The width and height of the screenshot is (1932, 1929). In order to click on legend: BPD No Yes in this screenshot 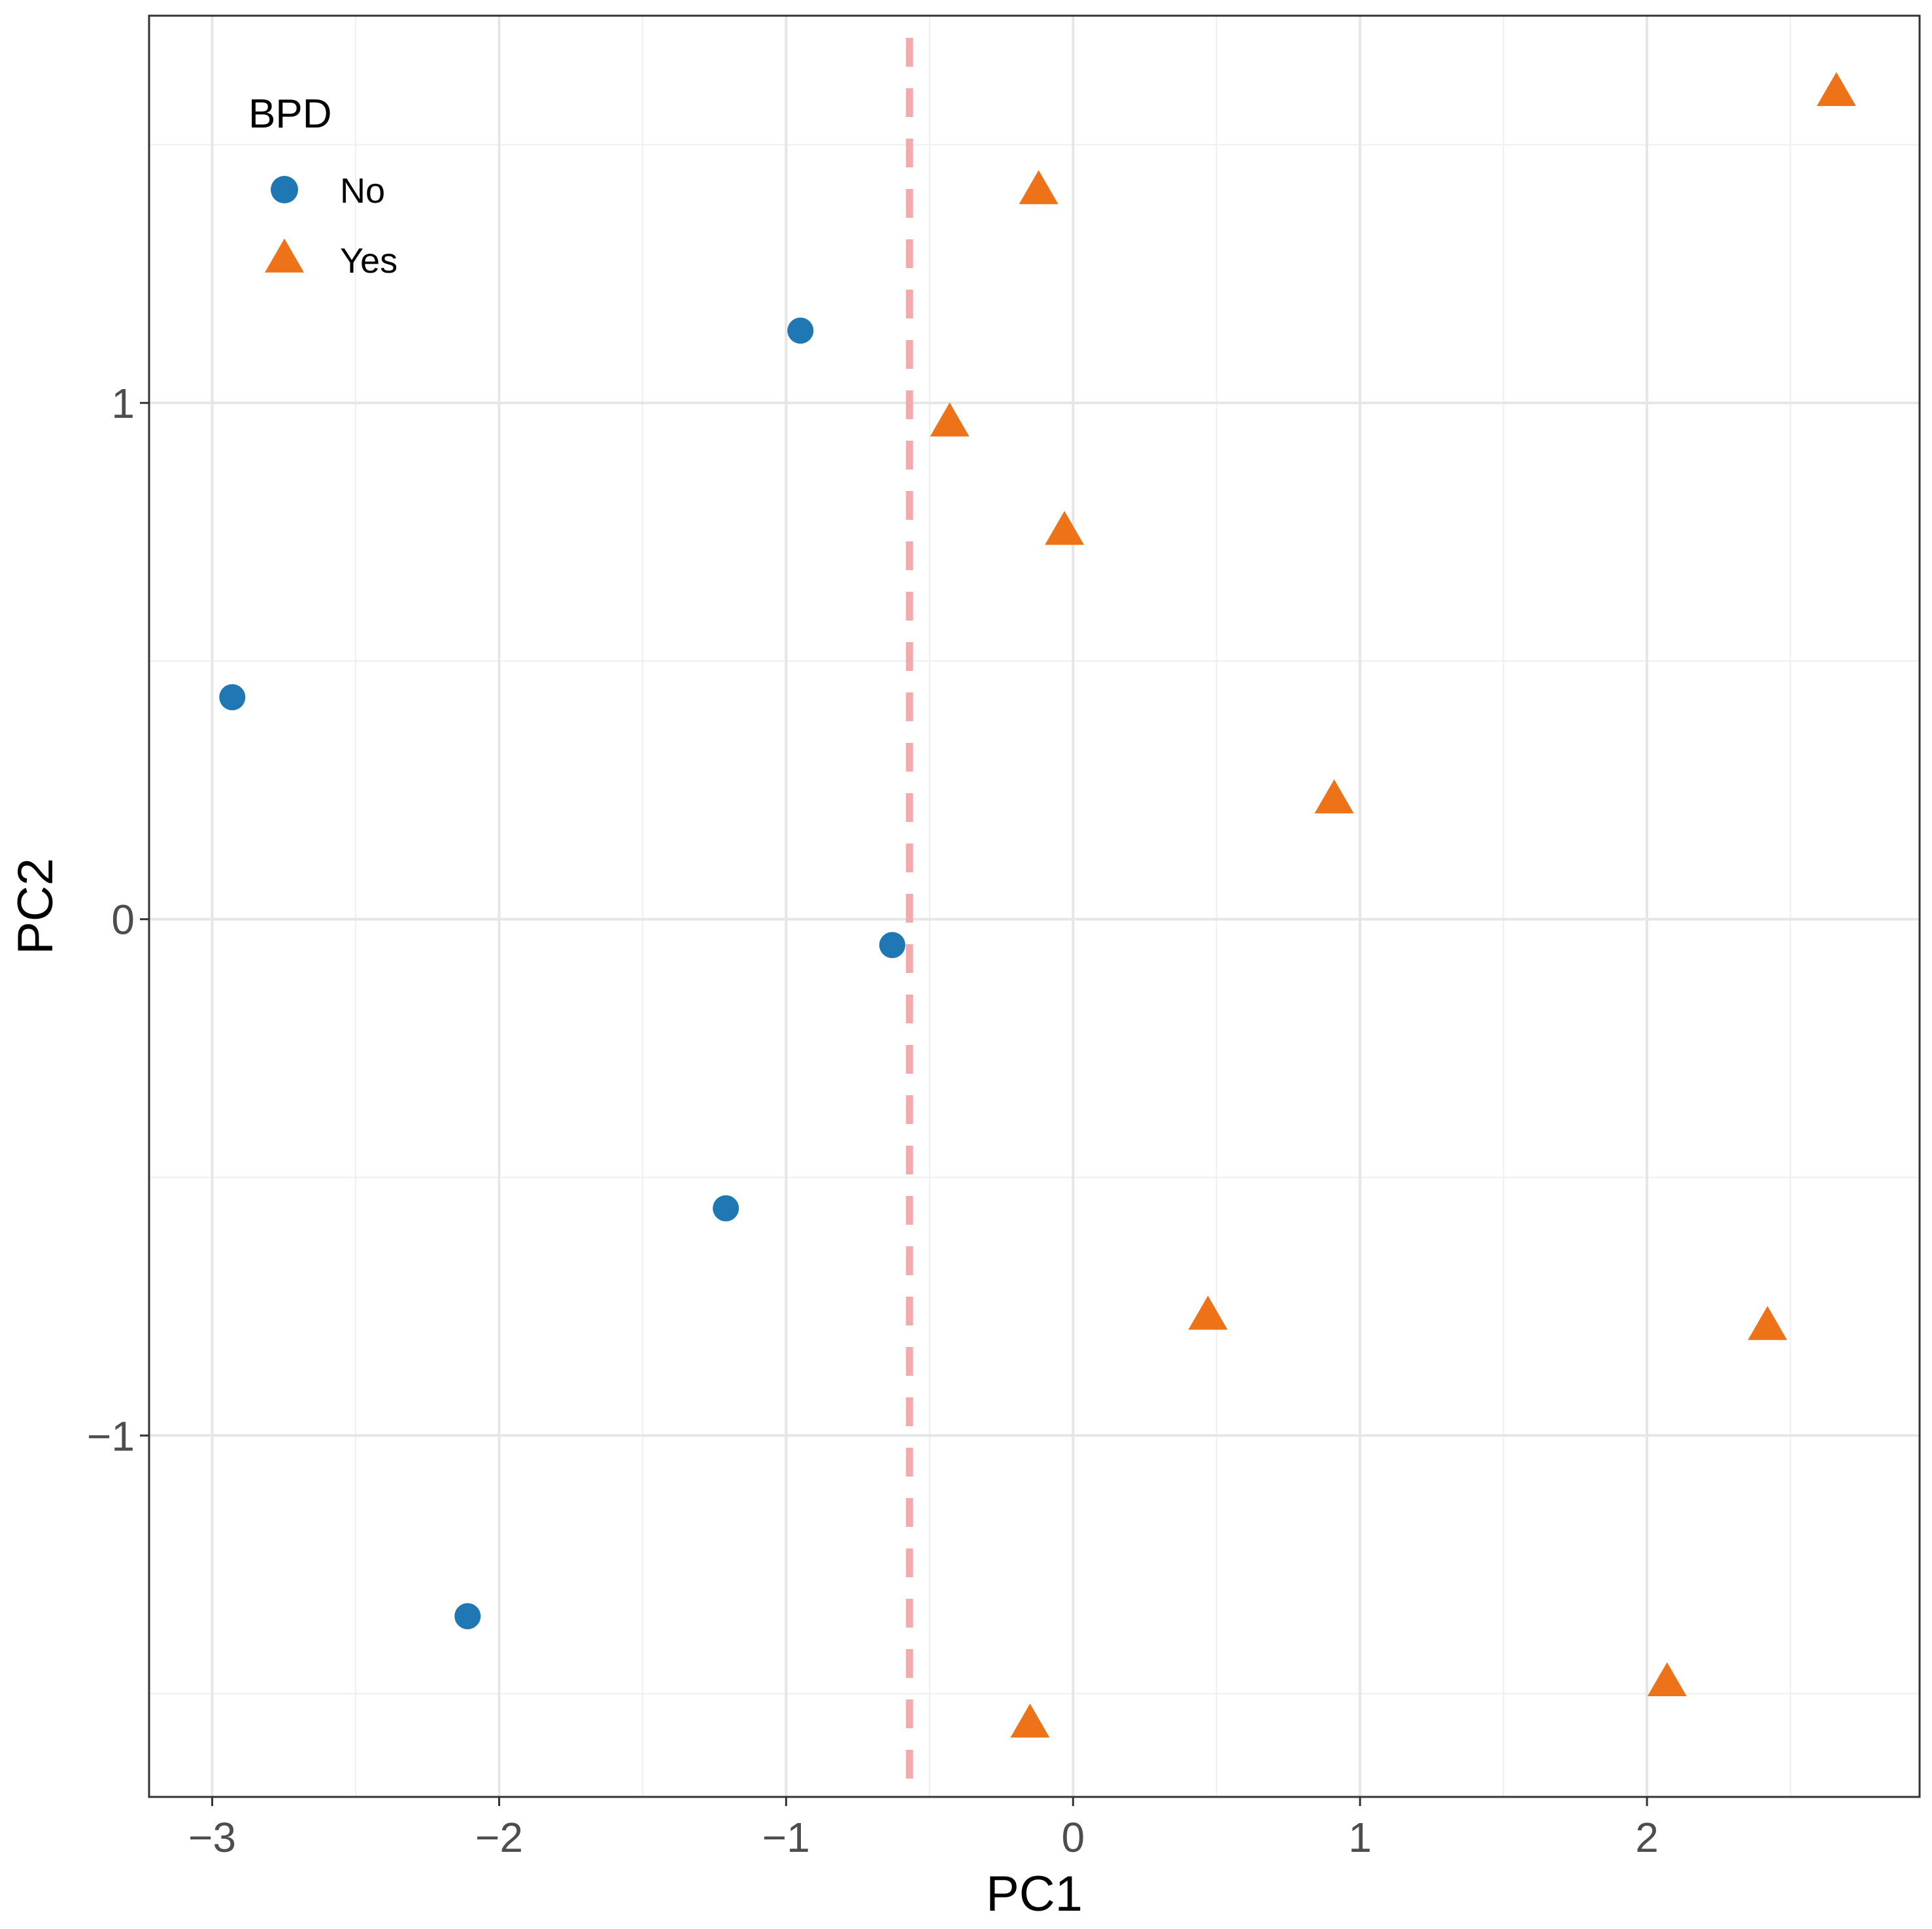, I will do `click(323, 186)`.